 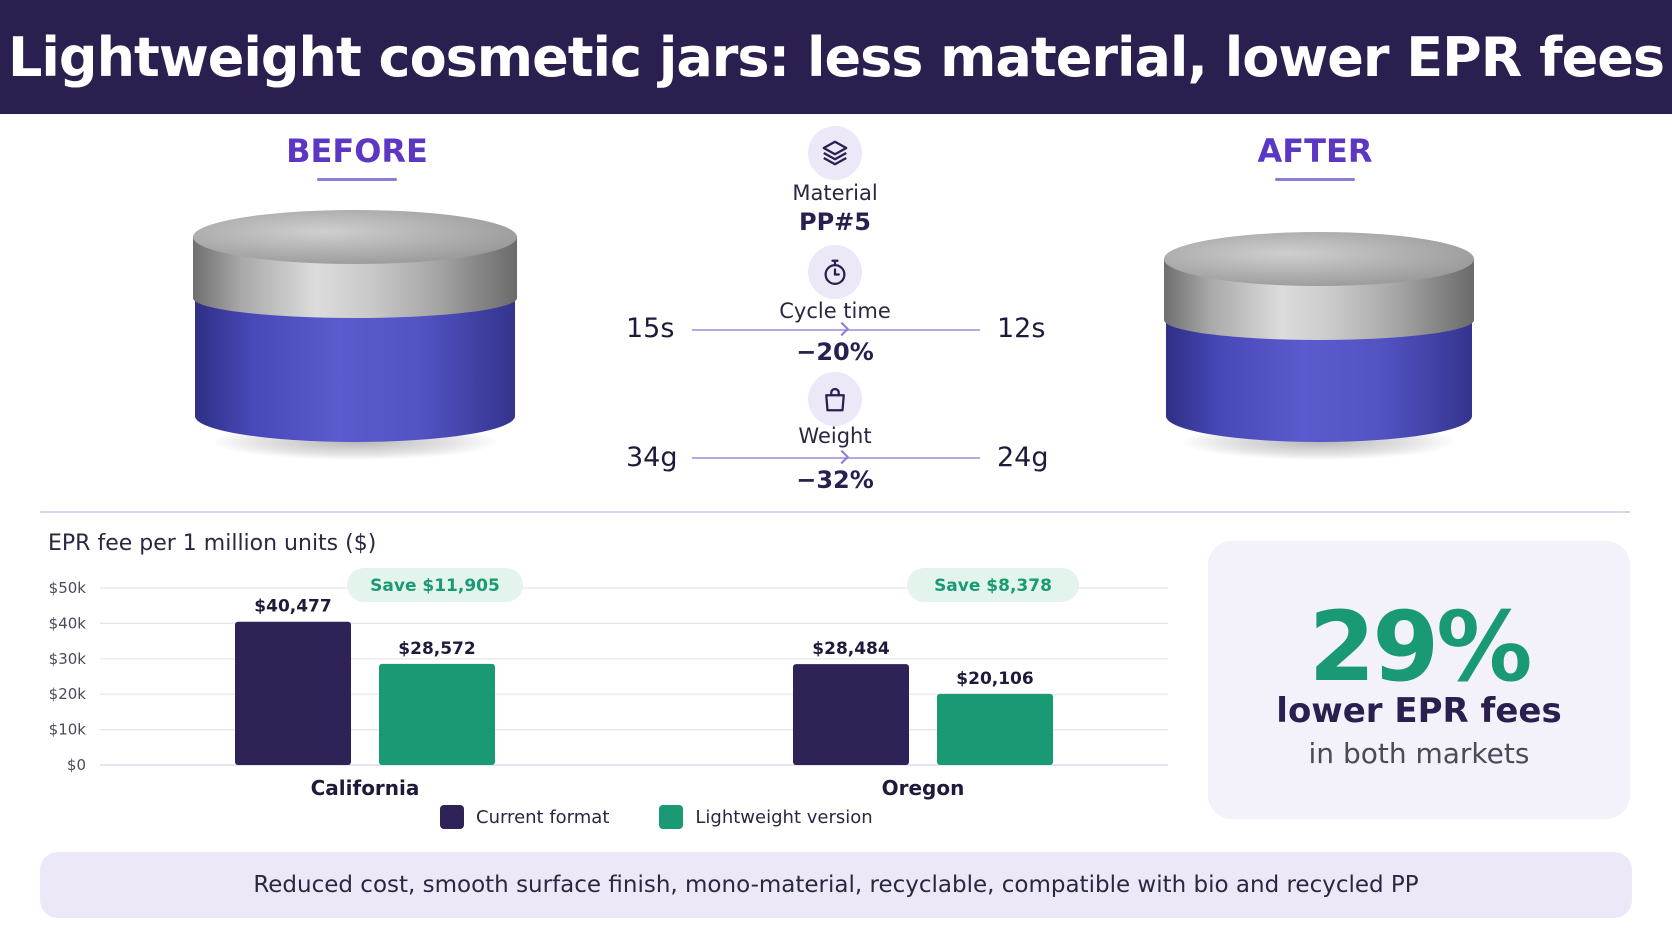 I want to click on cycle-time-arrow-head, so click(x=842, y=329).